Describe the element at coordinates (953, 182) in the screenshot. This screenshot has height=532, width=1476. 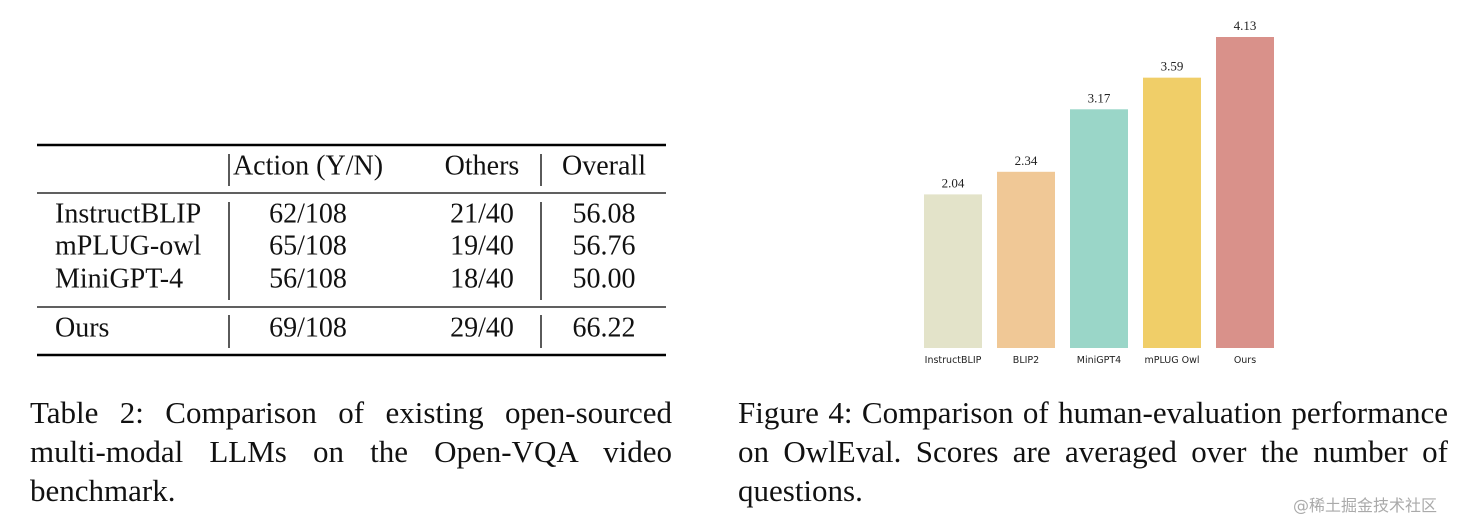
I see `value-label: 2.04` at that location.